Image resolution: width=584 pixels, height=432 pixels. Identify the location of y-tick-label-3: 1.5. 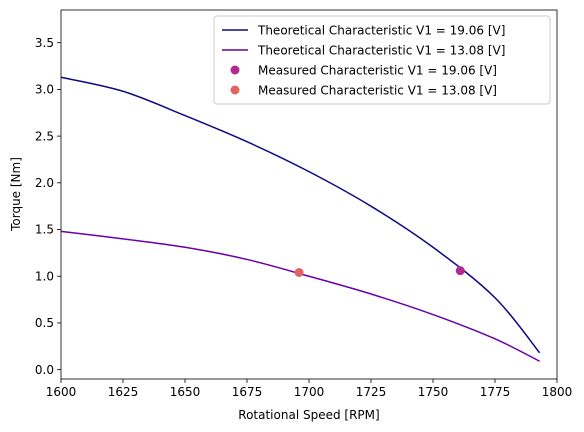
(44, 230).